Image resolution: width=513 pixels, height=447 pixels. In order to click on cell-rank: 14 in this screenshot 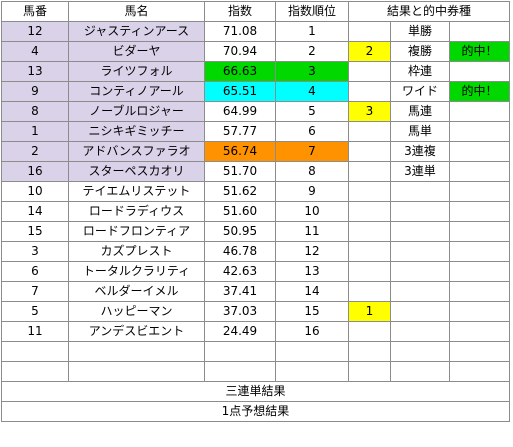, I will do `click(312, 291)`.